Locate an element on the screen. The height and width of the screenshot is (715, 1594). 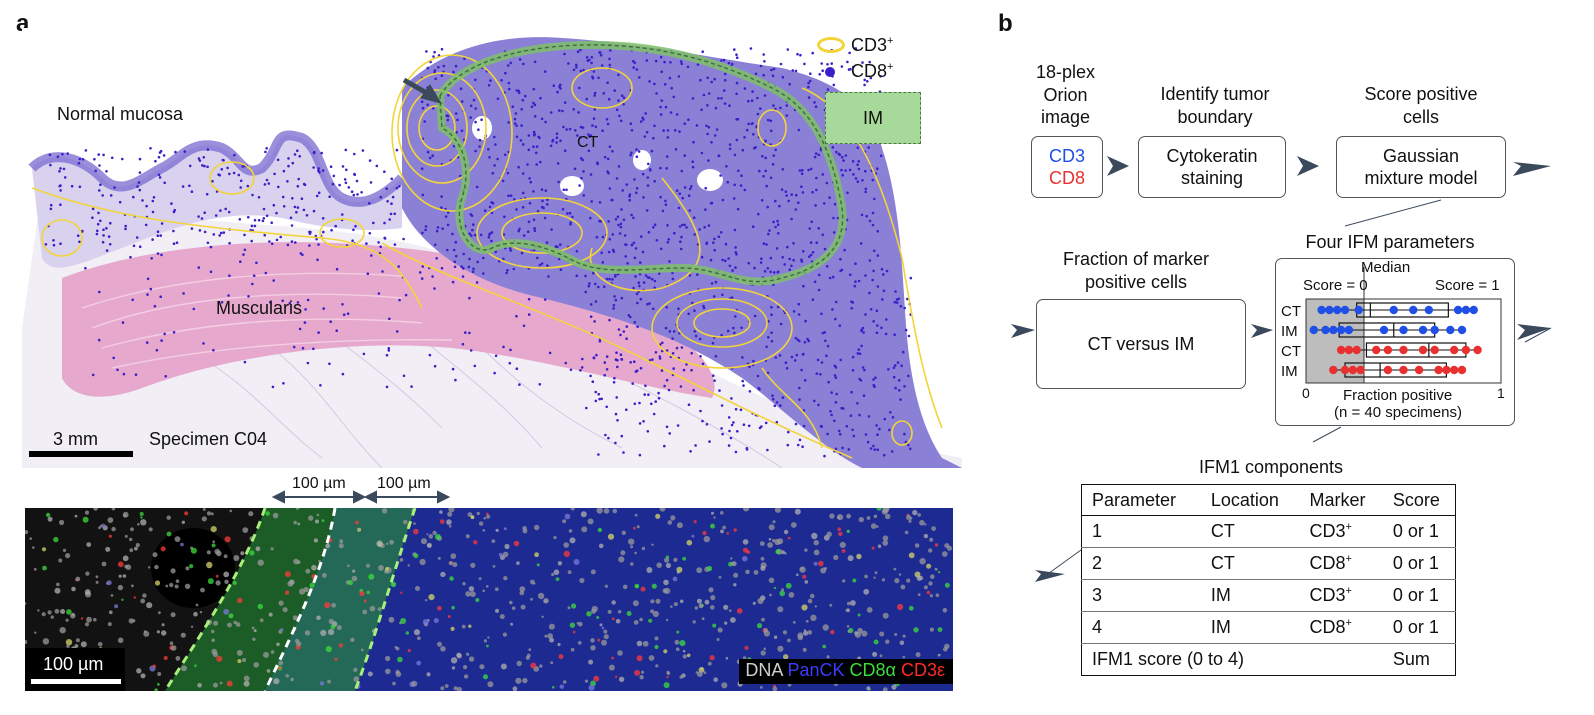
cell-marker: CD8+ is located at coordinates (1341, 563).